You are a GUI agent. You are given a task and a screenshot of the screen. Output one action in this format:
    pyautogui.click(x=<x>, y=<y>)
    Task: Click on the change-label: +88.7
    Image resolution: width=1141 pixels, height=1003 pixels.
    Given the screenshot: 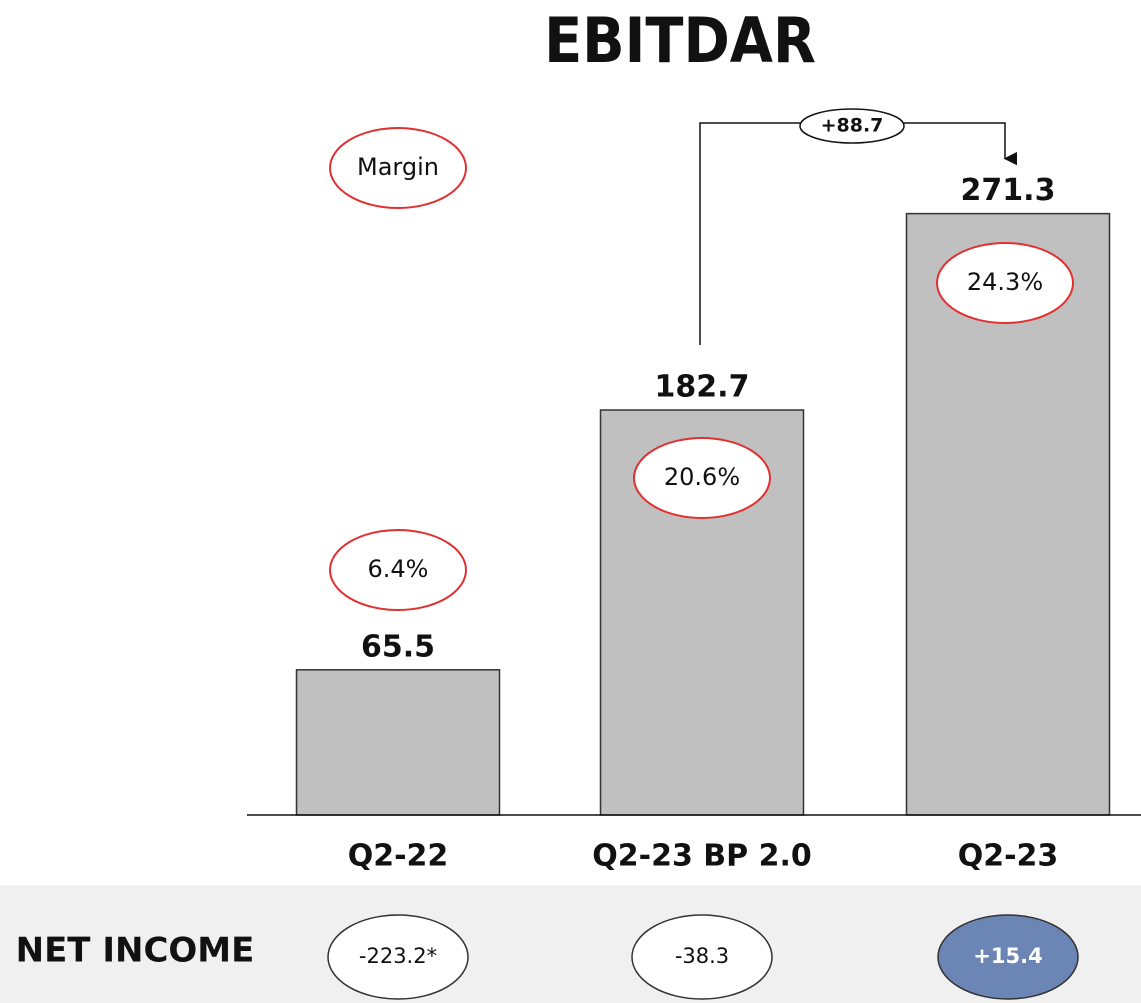 What is the action you would take?
    pyautogui.click(x=852, y=126)
    